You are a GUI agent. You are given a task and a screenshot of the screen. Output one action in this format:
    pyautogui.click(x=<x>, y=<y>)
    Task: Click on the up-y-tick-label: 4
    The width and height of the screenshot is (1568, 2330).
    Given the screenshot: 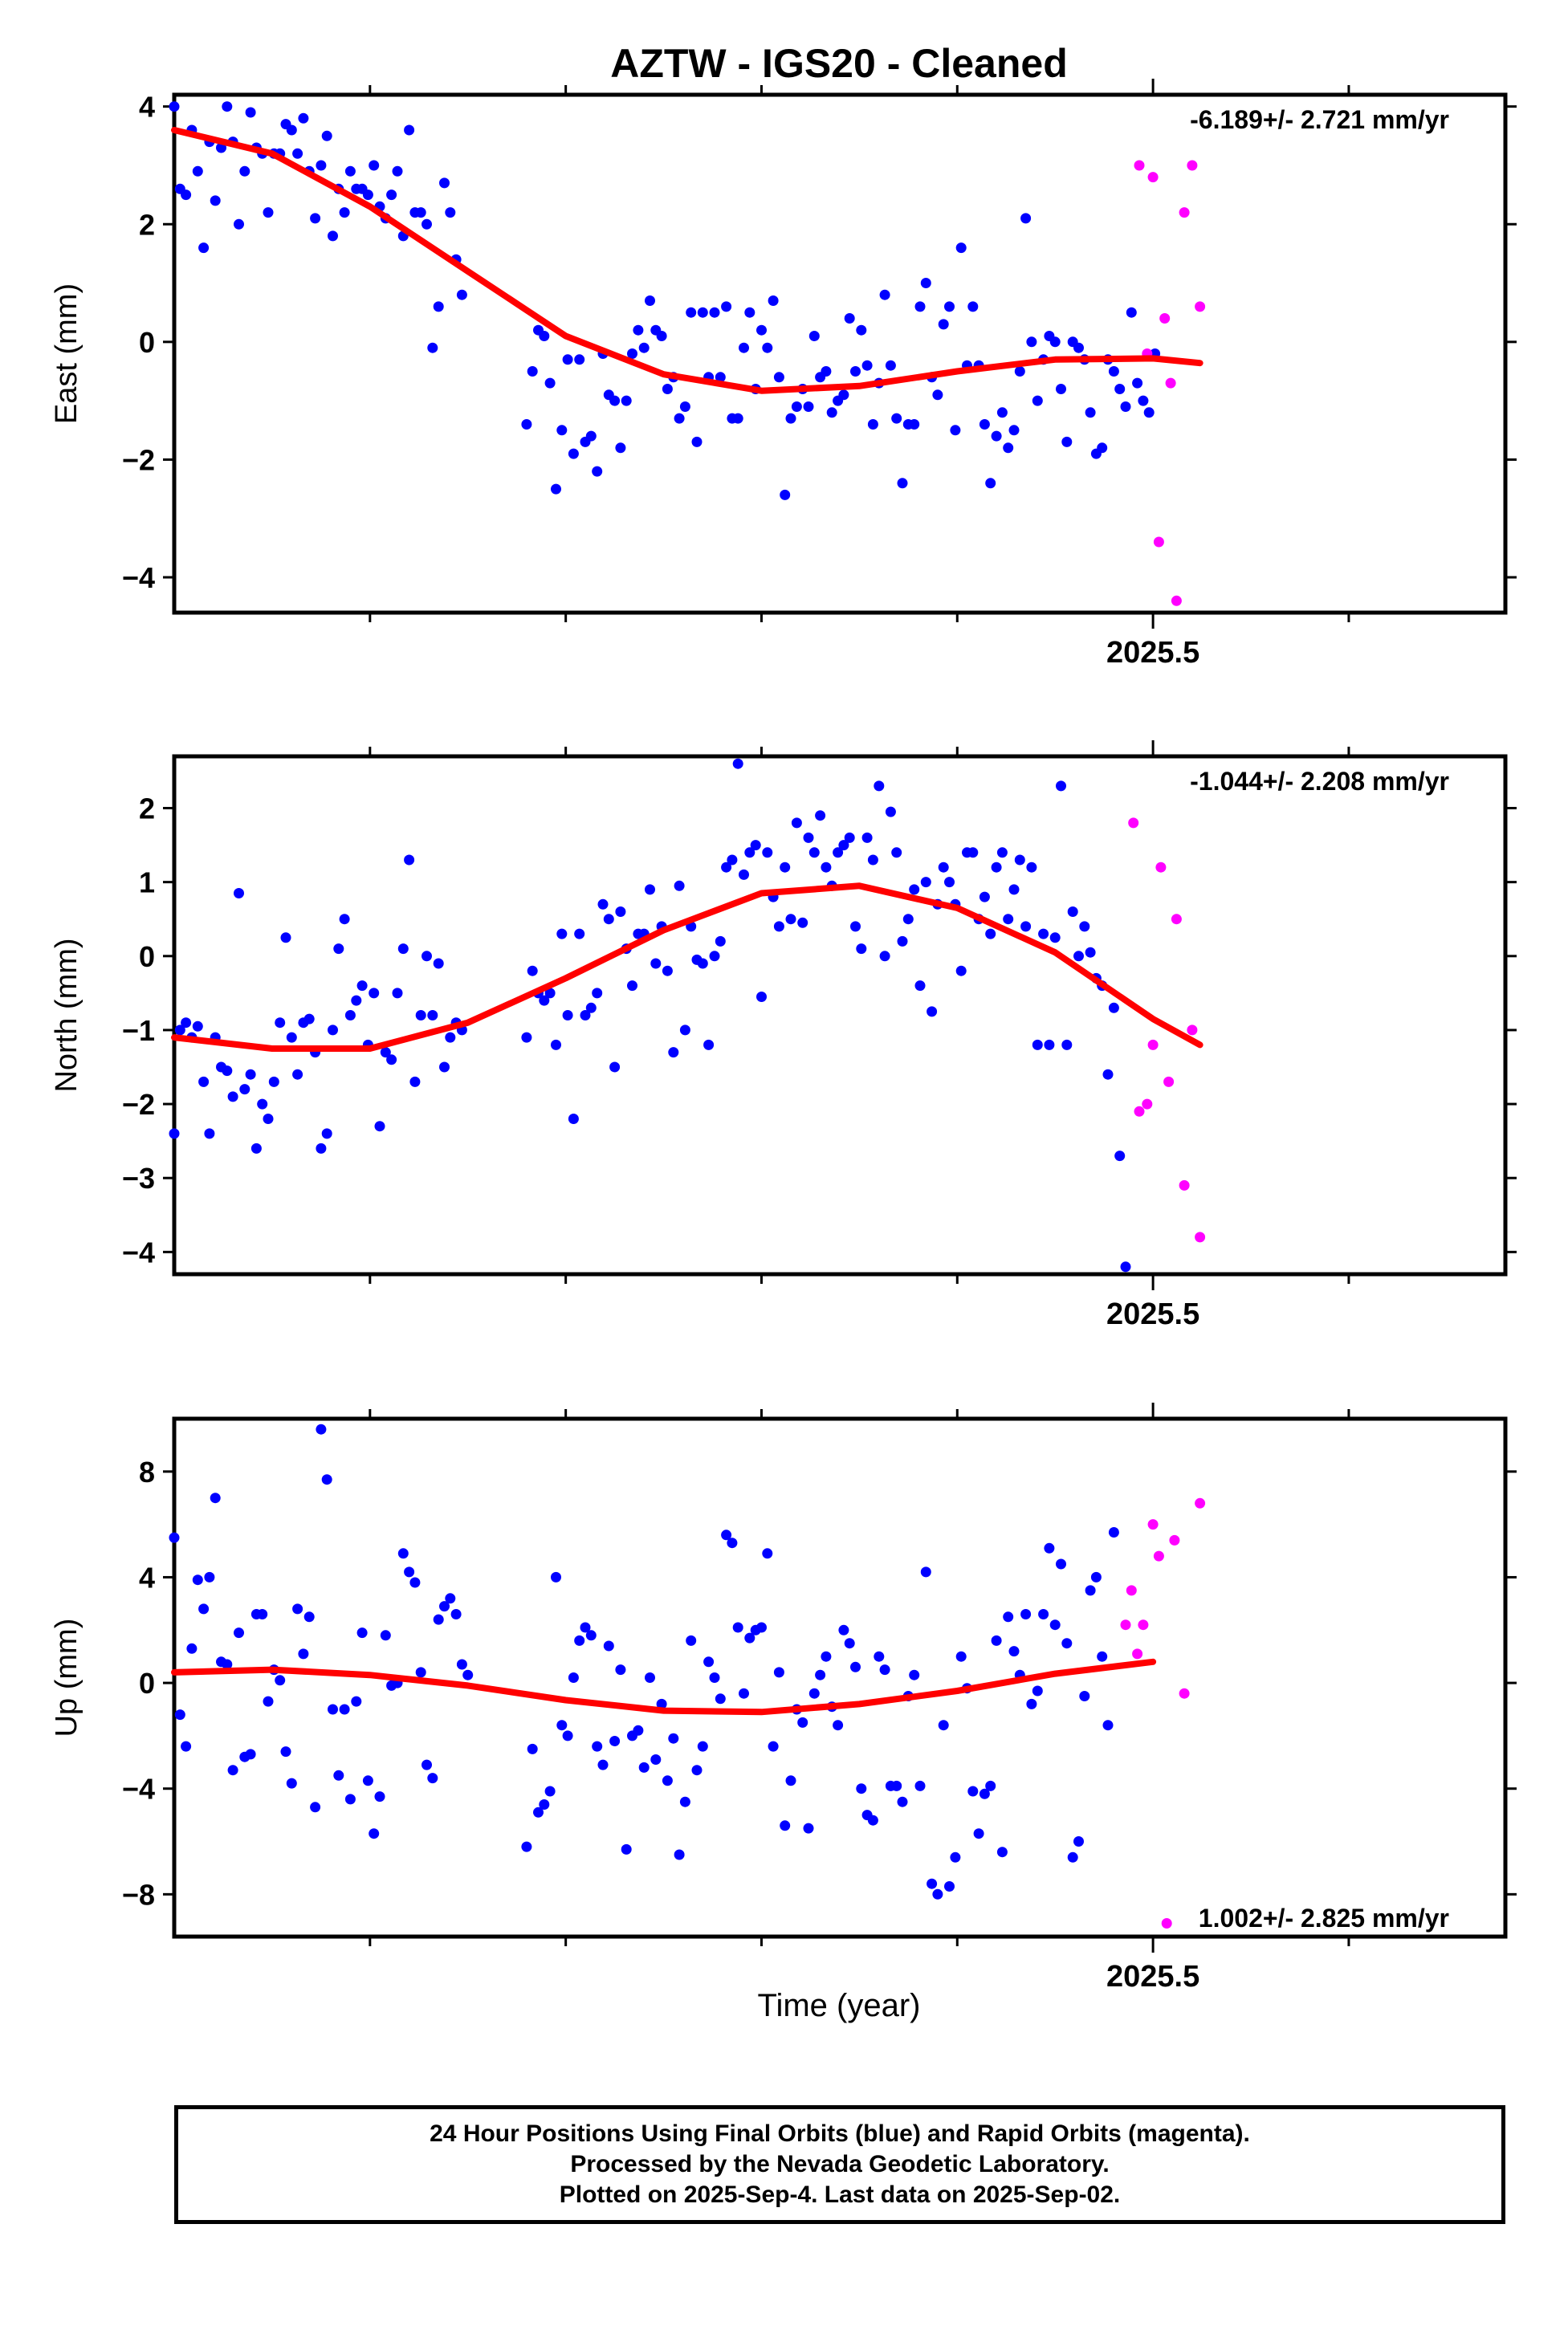 What is the action you would take?
    pyautogui.click(x=147, y=1577)
    